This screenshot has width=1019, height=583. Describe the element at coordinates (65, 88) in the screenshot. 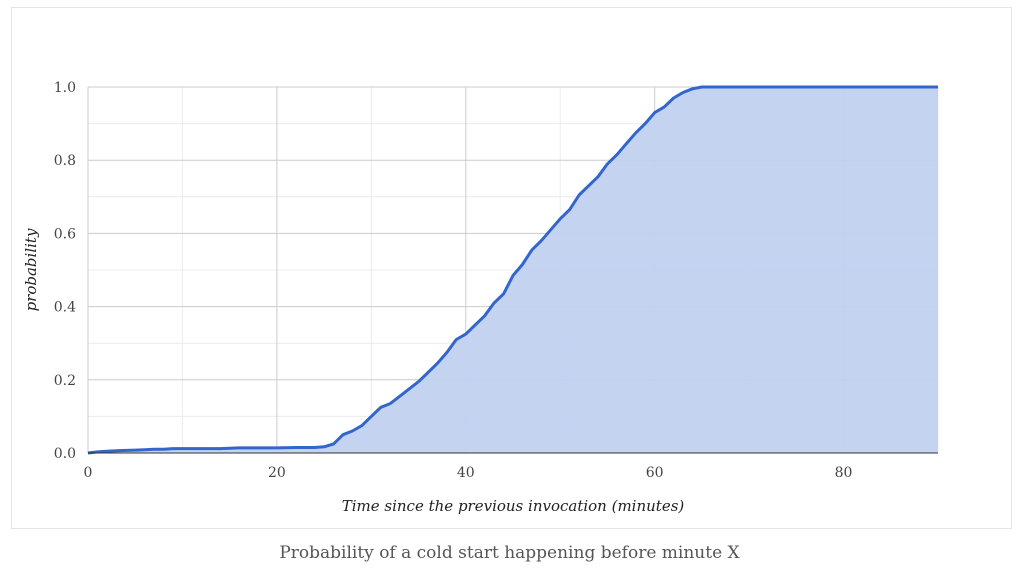

I see `y-tick-label: 1.0` at that location.